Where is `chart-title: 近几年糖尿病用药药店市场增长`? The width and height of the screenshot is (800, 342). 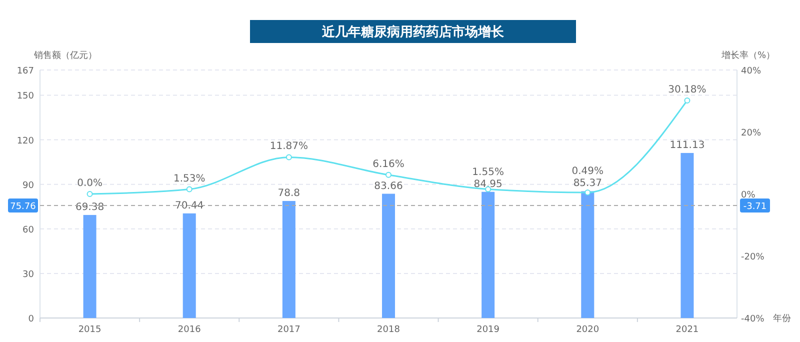 chart-title: 近几年糖尿病用药药店市场增长 is located at coordinates (413, 32).